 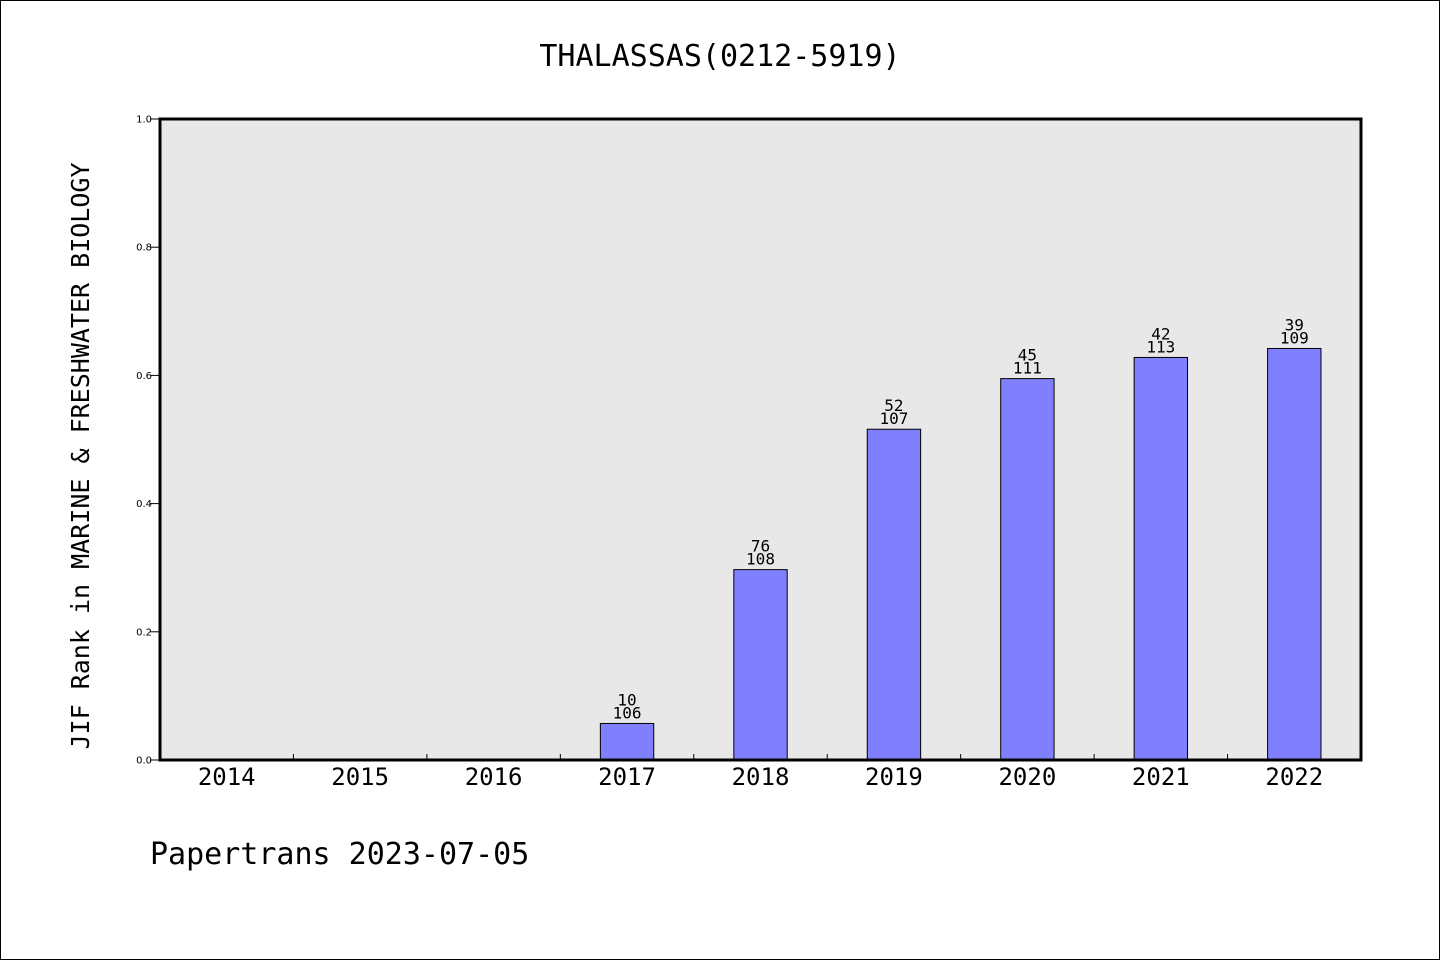 What do you see at coordinates (144, 632) in the screenshot?
I see `y-tick-label: 0.2` at bounding box center [144, 632].